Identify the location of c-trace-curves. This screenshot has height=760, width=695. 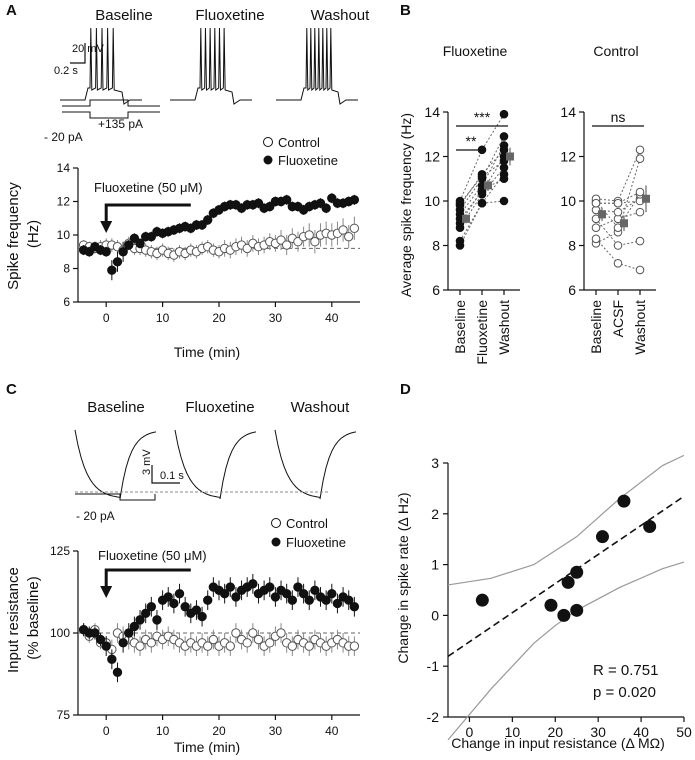
(215, 464).